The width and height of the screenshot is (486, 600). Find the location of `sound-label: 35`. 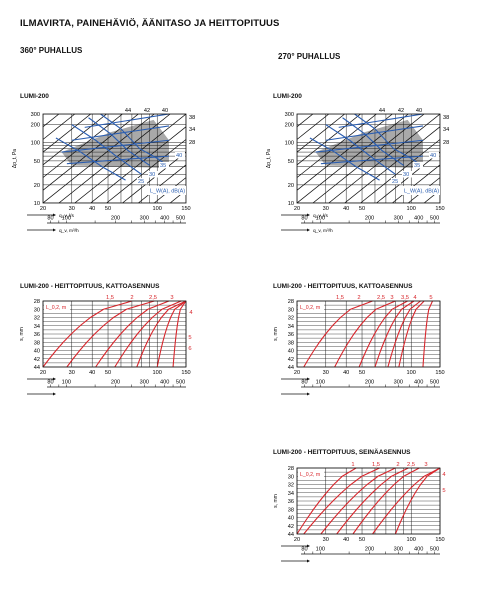

sound-label: 35 is located at coordinates (163, 166).